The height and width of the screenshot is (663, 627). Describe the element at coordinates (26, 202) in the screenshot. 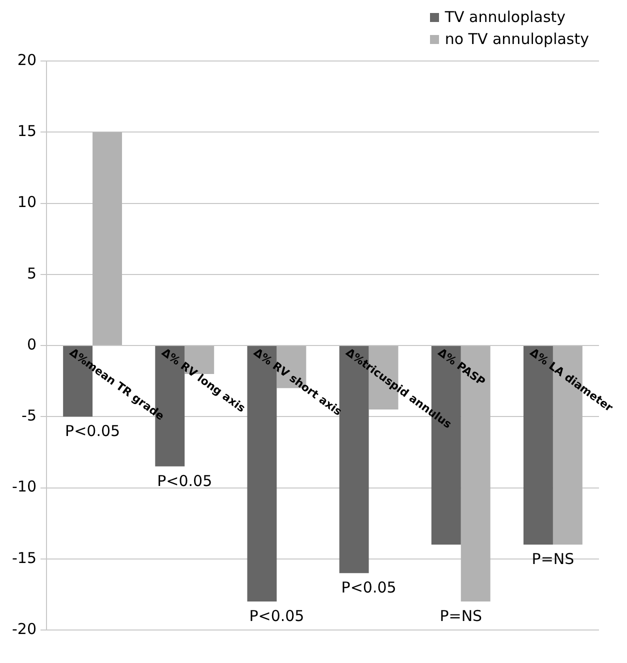

I see `y-tick-label: 10` at that location.